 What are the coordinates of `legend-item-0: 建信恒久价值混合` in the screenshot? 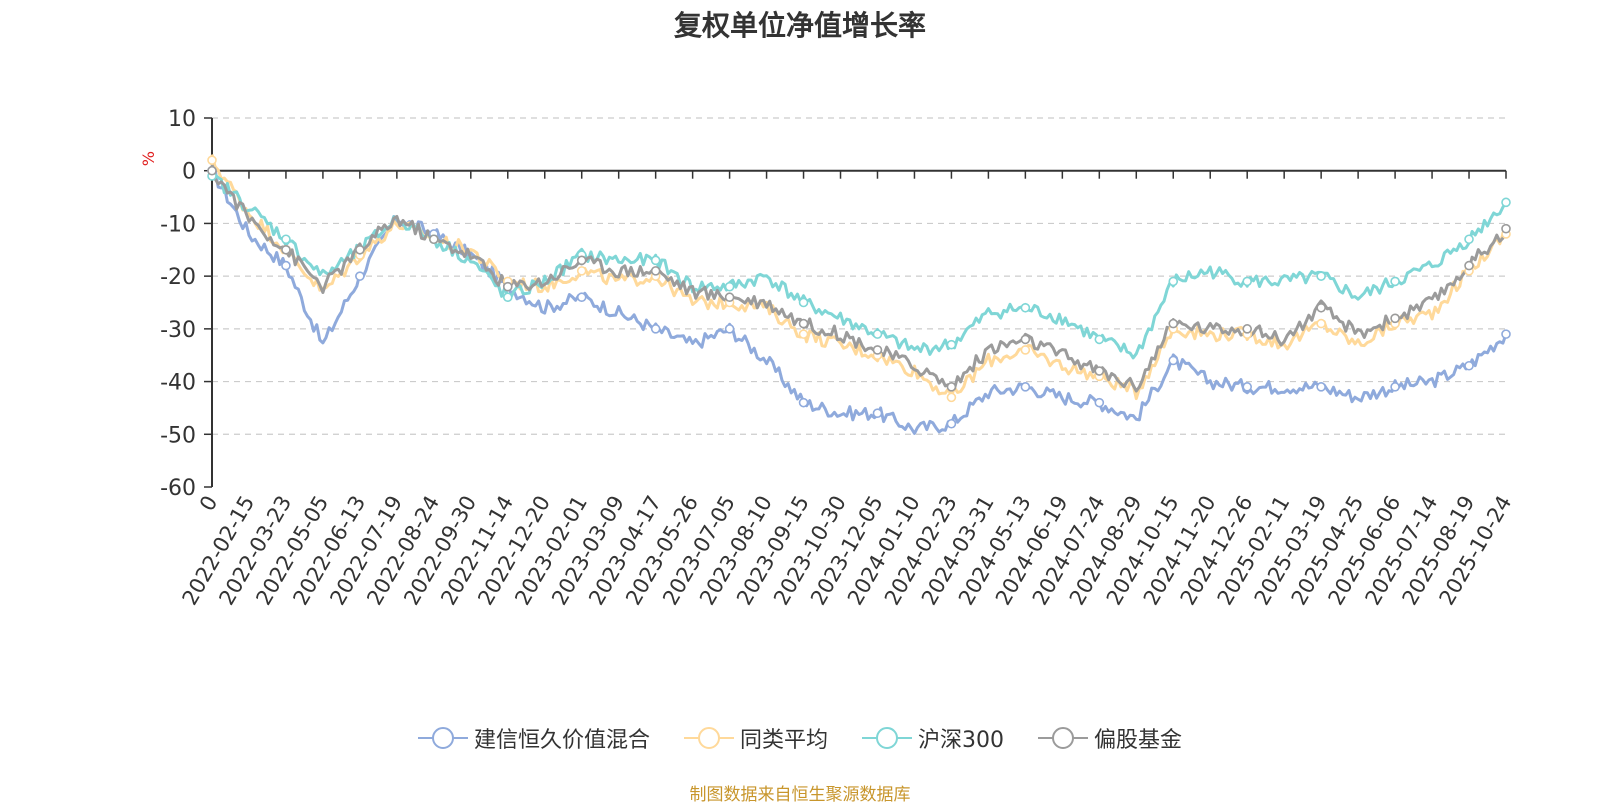 It's located at (533, 738).